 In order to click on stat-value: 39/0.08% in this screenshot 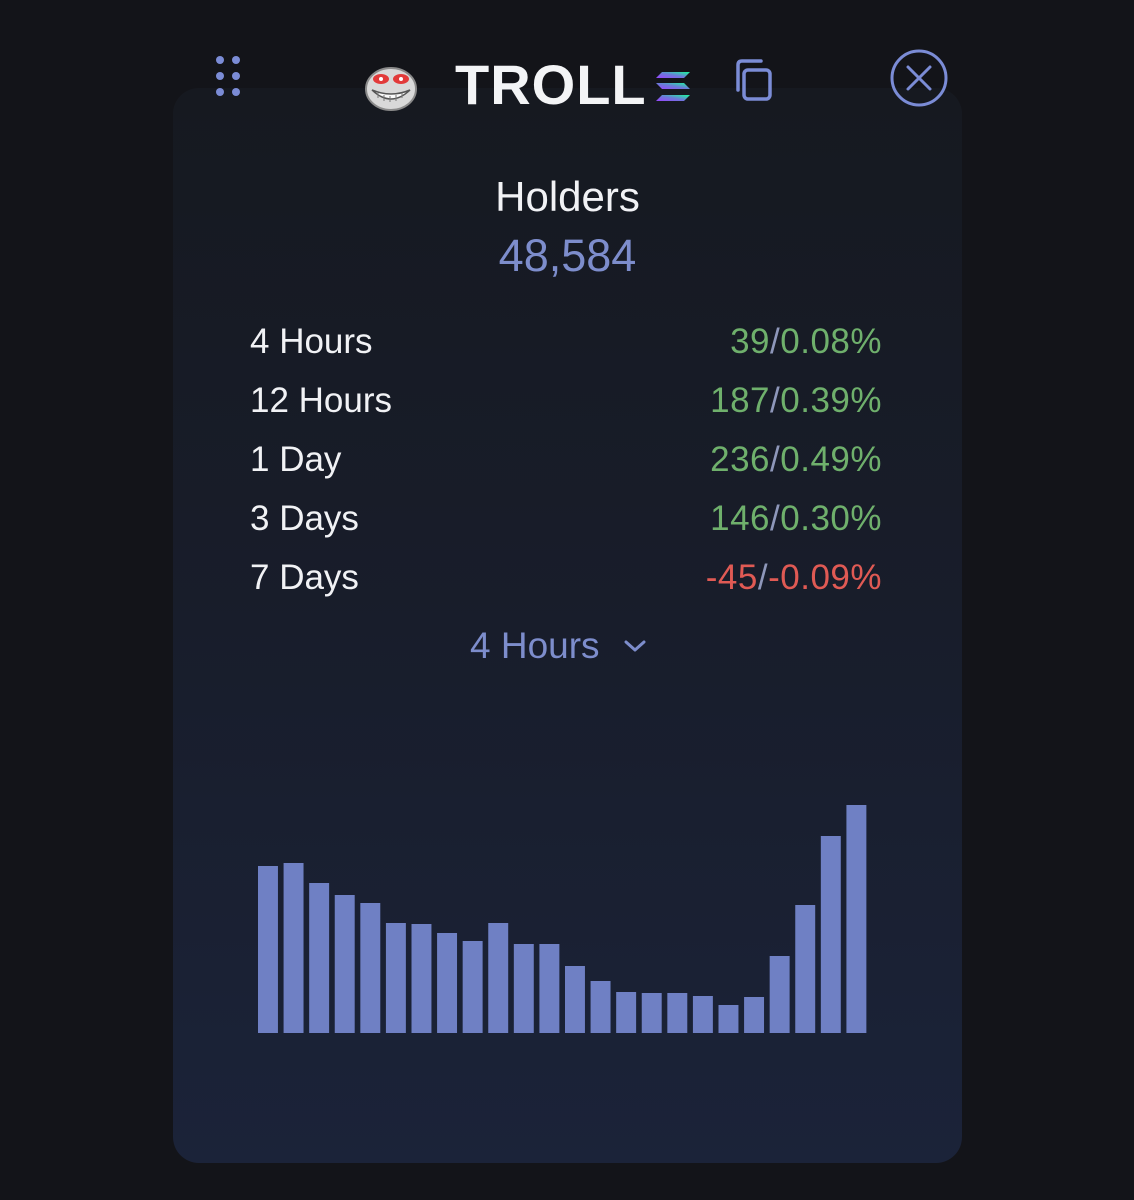, I will do `click(806, 341)`.